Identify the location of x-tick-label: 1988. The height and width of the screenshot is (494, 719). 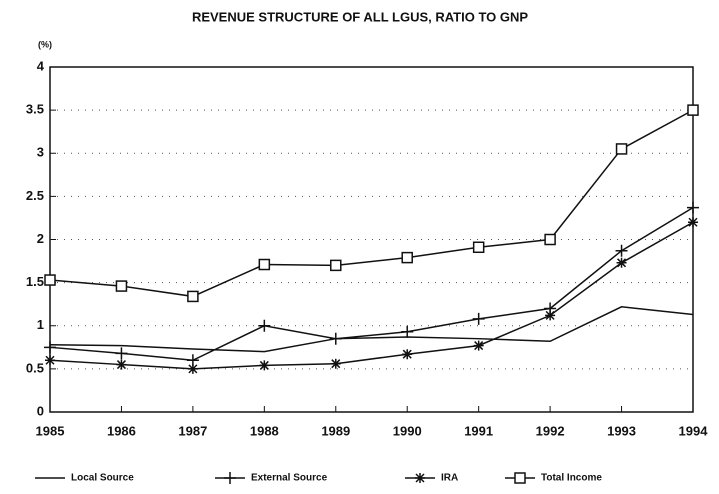
(264, 430).